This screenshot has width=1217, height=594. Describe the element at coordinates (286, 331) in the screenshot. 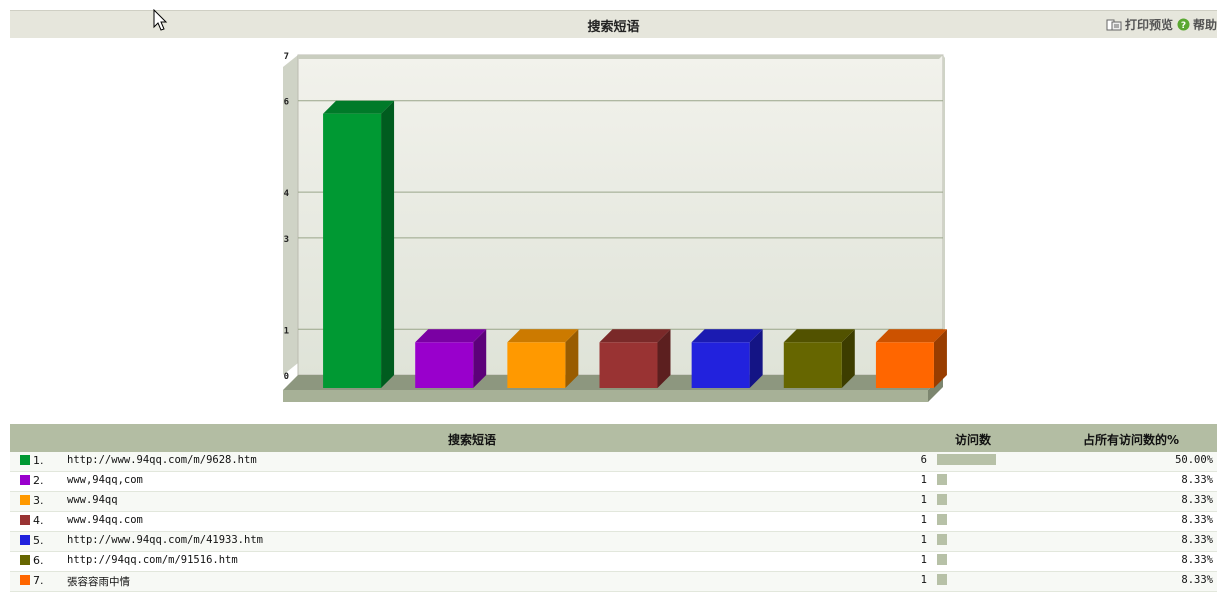

I see `y-tick-label: 1` at that location.